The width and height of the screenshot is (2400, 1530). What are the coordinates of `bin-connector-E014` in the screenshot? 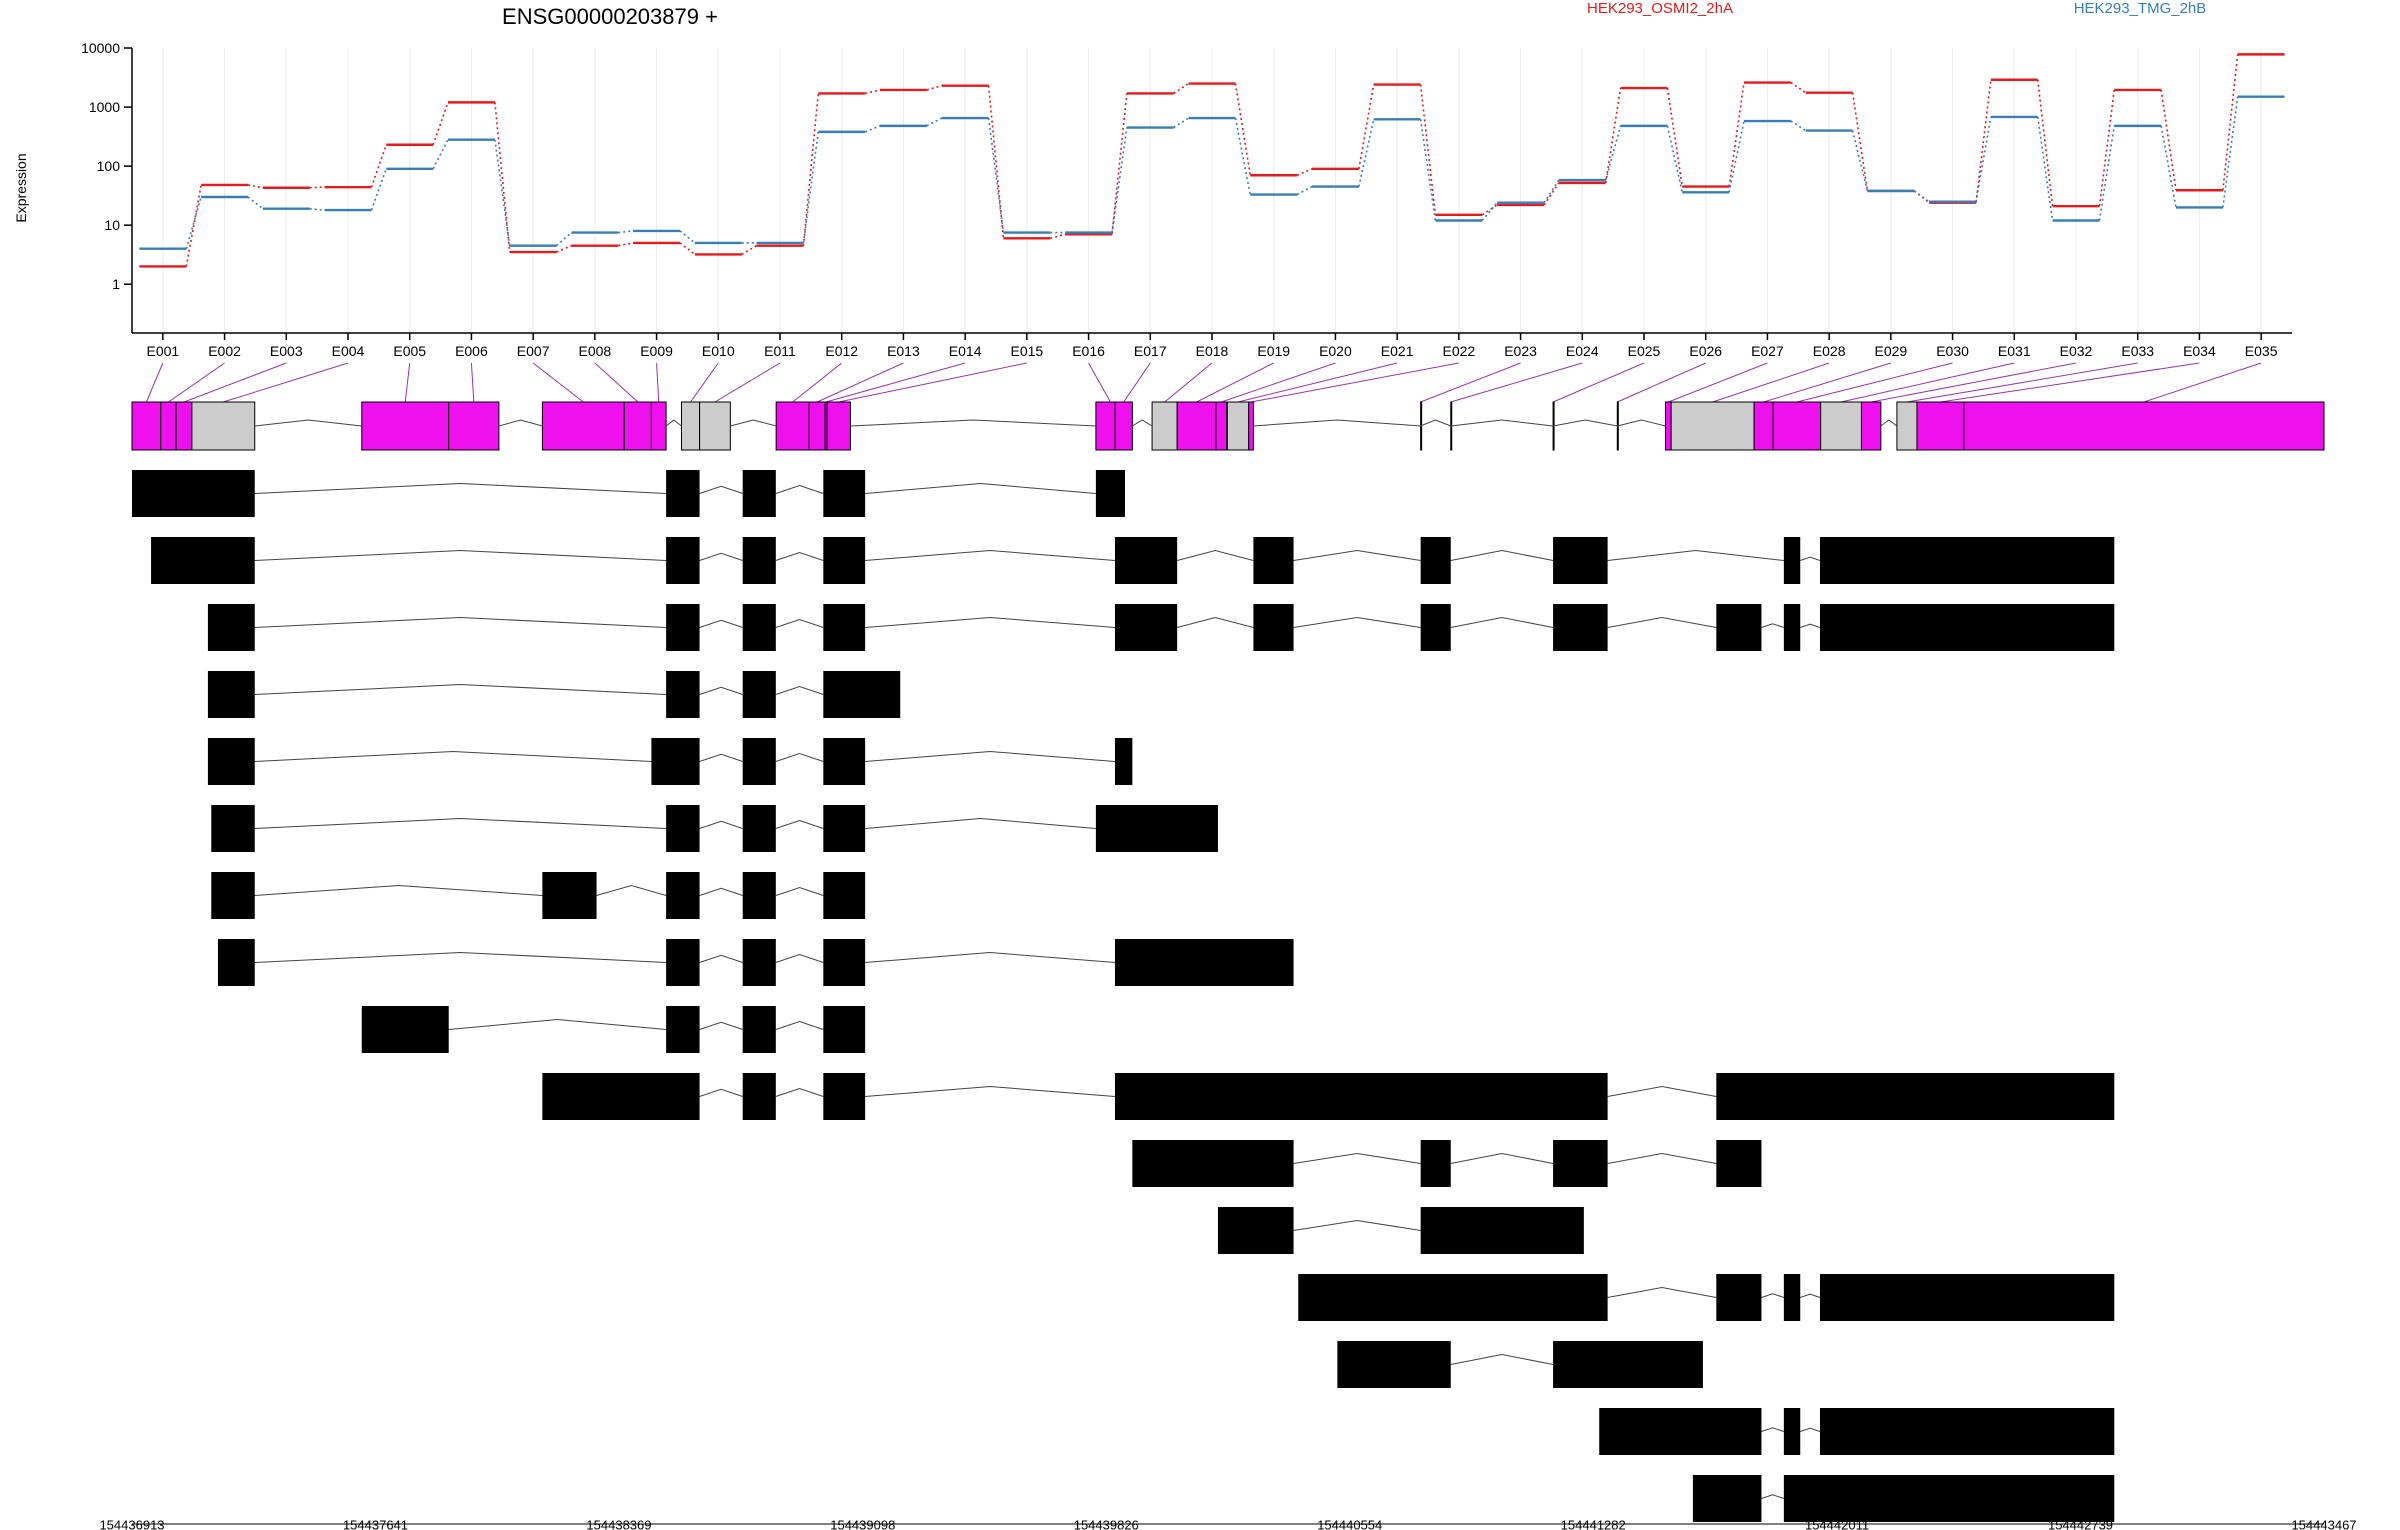 It's located at (895, 382).